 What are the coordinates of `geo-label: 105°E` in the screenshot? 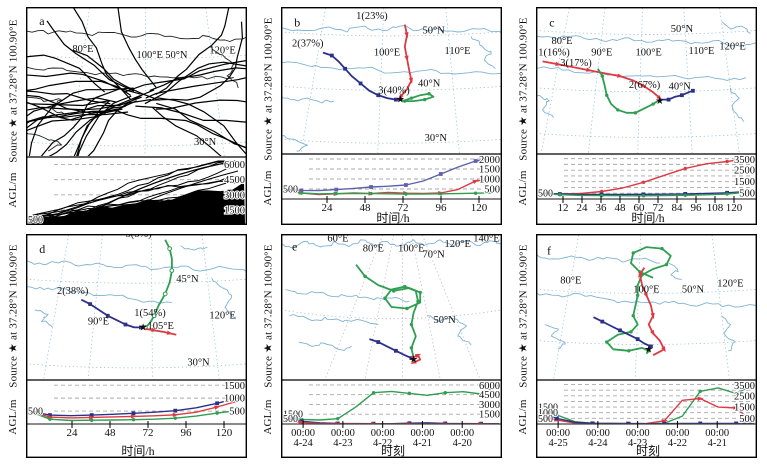 It's located at (161, 326).